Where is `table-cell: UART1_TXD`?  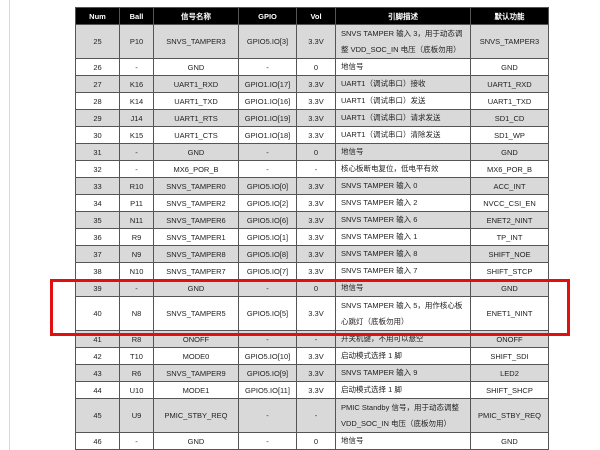
table-cell: UART1_TXD is located at coordinates (509, 101).